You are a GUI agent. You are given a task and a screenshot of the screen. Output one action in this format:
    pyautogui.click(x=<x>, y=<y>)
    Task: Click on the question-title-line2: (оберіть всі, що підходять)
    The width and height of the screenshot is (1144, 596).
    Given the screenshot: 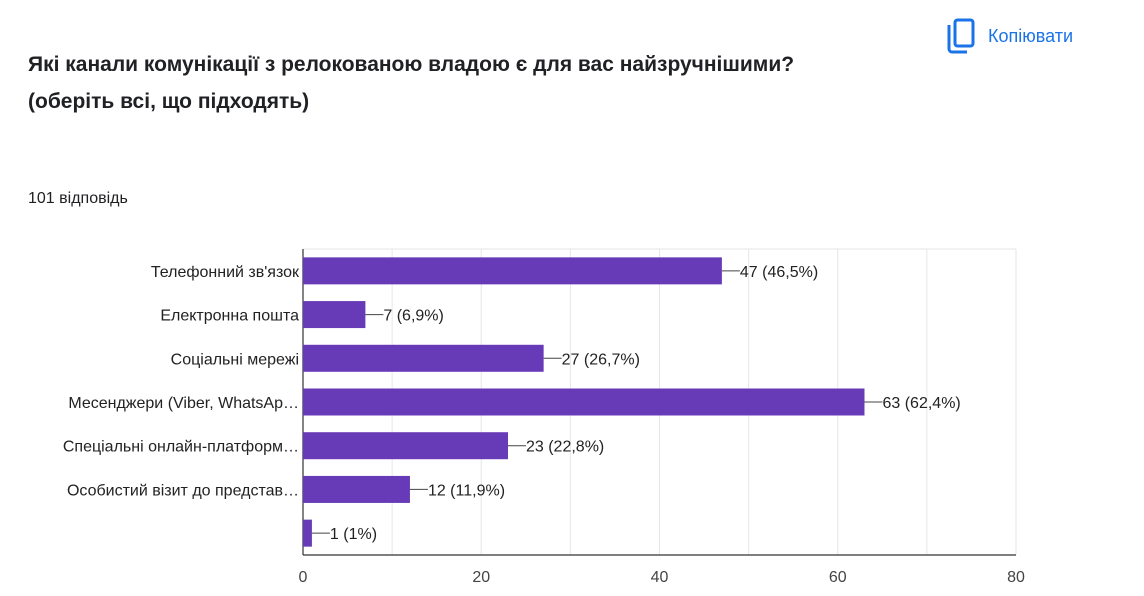 What is the action you would take?
    pyautogui.click(x=169, y=101)
    